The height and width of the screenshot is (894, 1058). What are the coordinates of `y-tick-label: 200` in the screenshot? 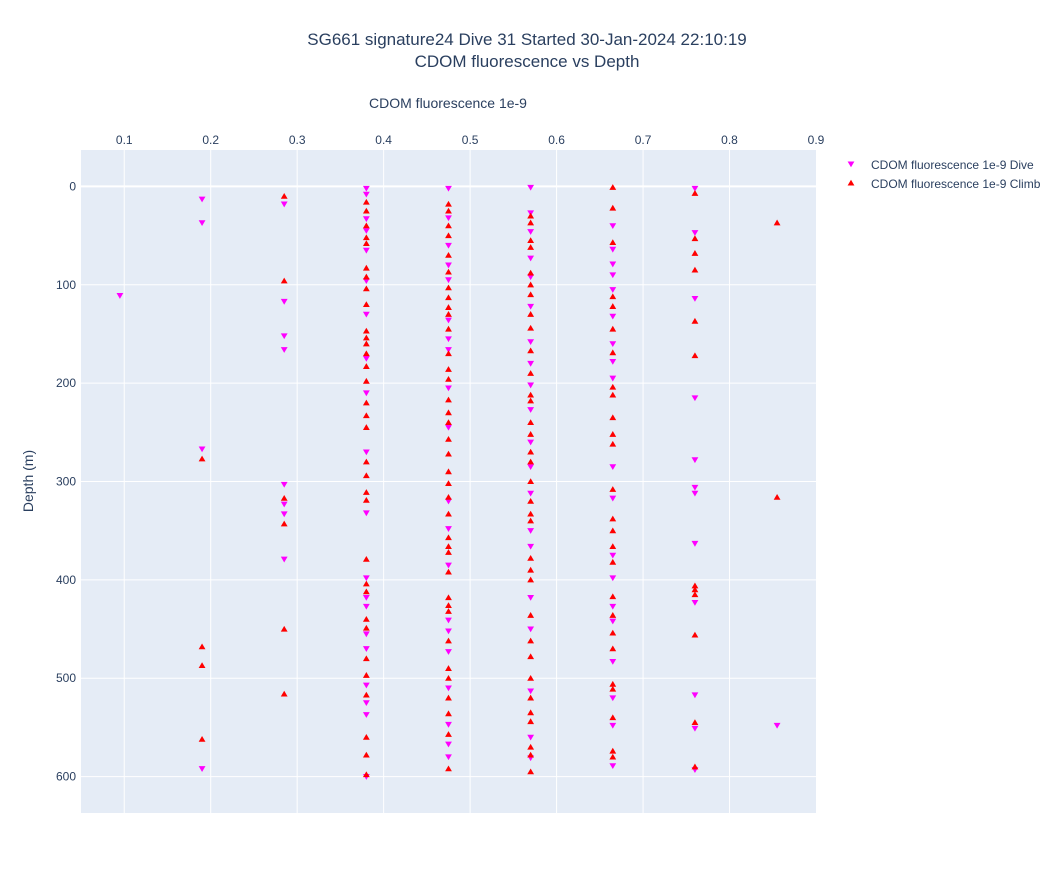 It's located at (66, 383).